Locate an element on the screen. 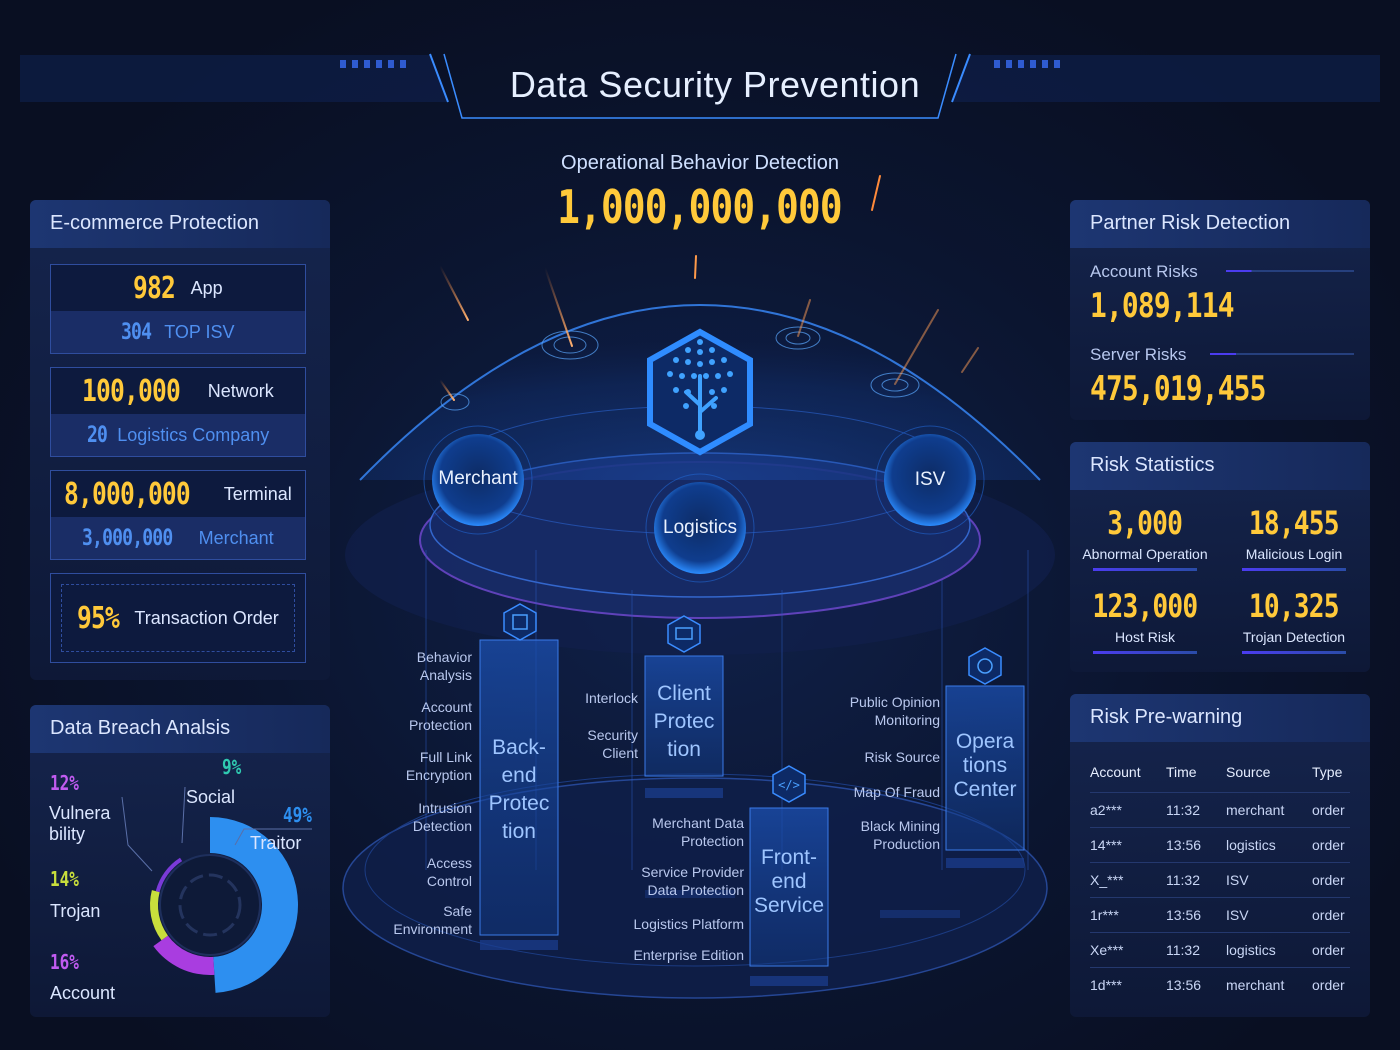  table-row: Xe*** 11:32 logistics order is located at coordinates (1220, 950).